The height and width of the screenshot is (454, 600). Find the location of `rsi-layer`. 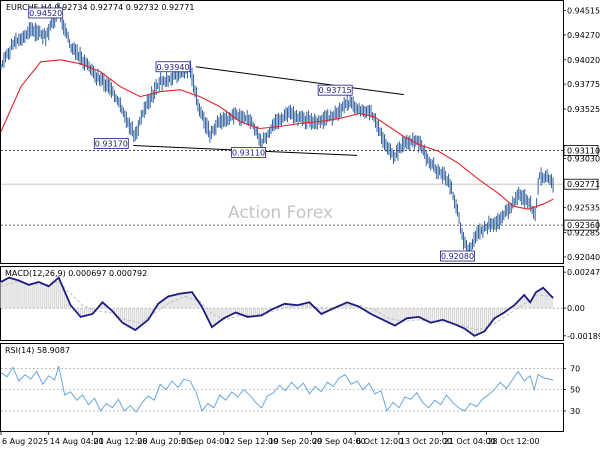

rsi-layer is located at coordinates (281, 389).